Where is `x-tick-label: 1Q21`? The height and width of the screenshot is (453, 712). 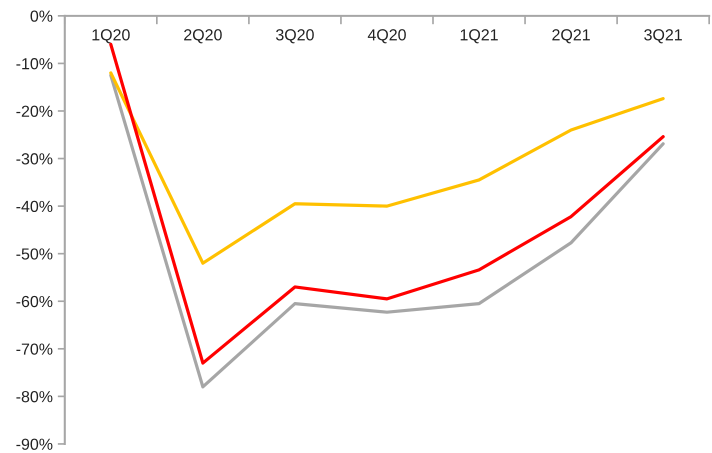
x-tick-label: 1Q21 is located at coordinates (479, 36).